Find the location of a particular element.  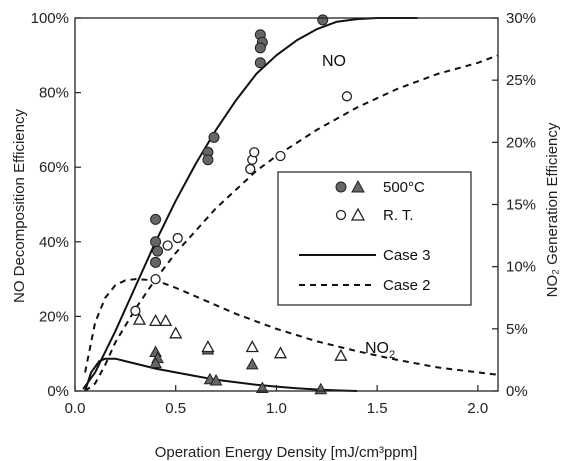

legend-marker-filled-triangle is located at coordinates (358, 186).